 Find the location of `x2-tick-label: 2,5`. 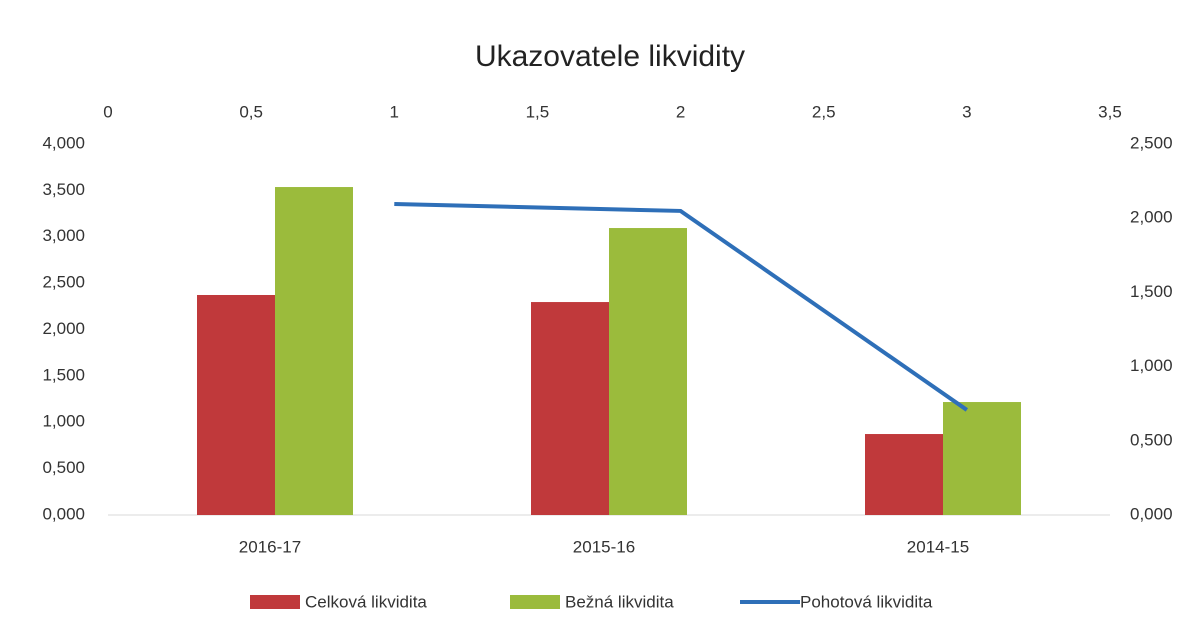

x2-tick-label: 2,5 is located at coordinates (824, 111).